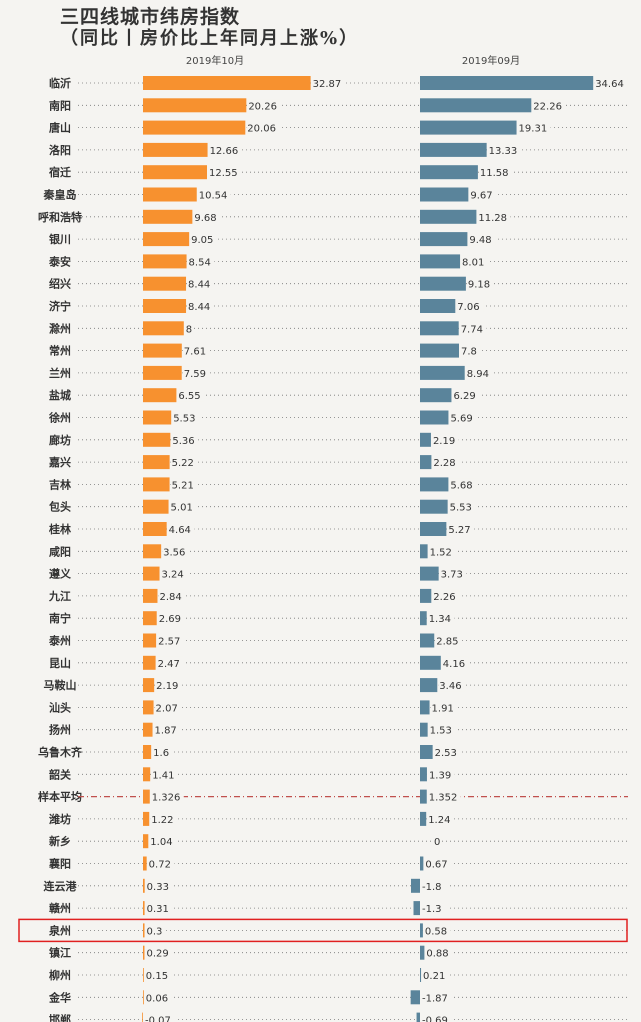 The image size is (641, 1022). What do you see at coordinates (150, 17) in the screenshot?
I see `chart-title: 三四线城市纬房指数` at bounding box center [150, 17].